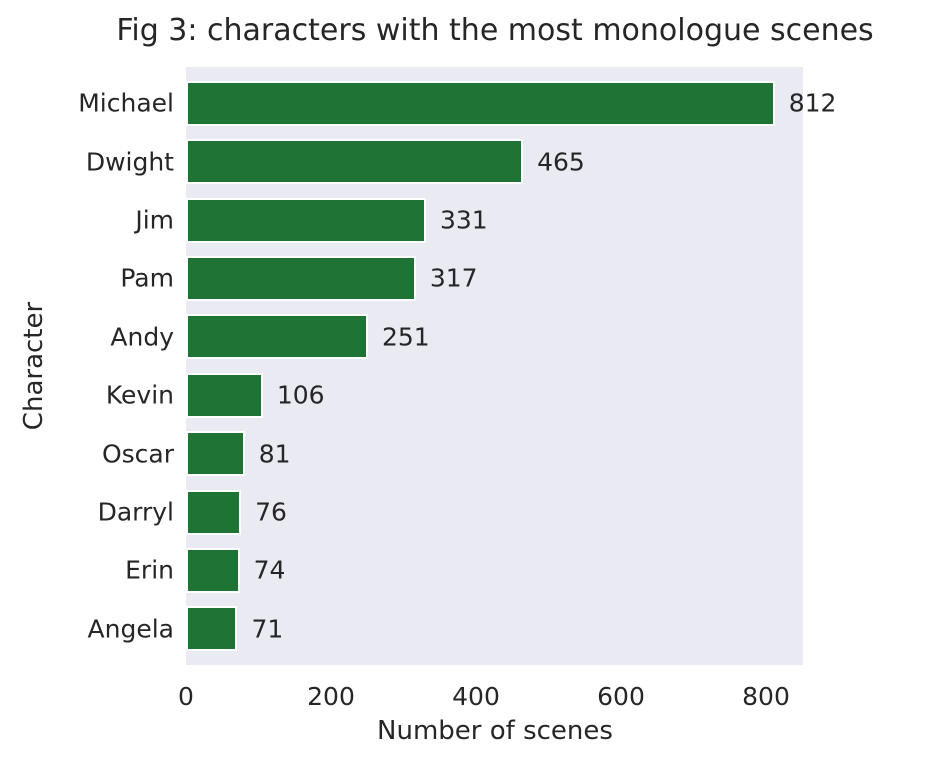 The height and width of the screenshot is (773, 936). Describe the element at coordinates (453, 278) in the screenshot. I see `bar-value-label-pam: 317` at that location.